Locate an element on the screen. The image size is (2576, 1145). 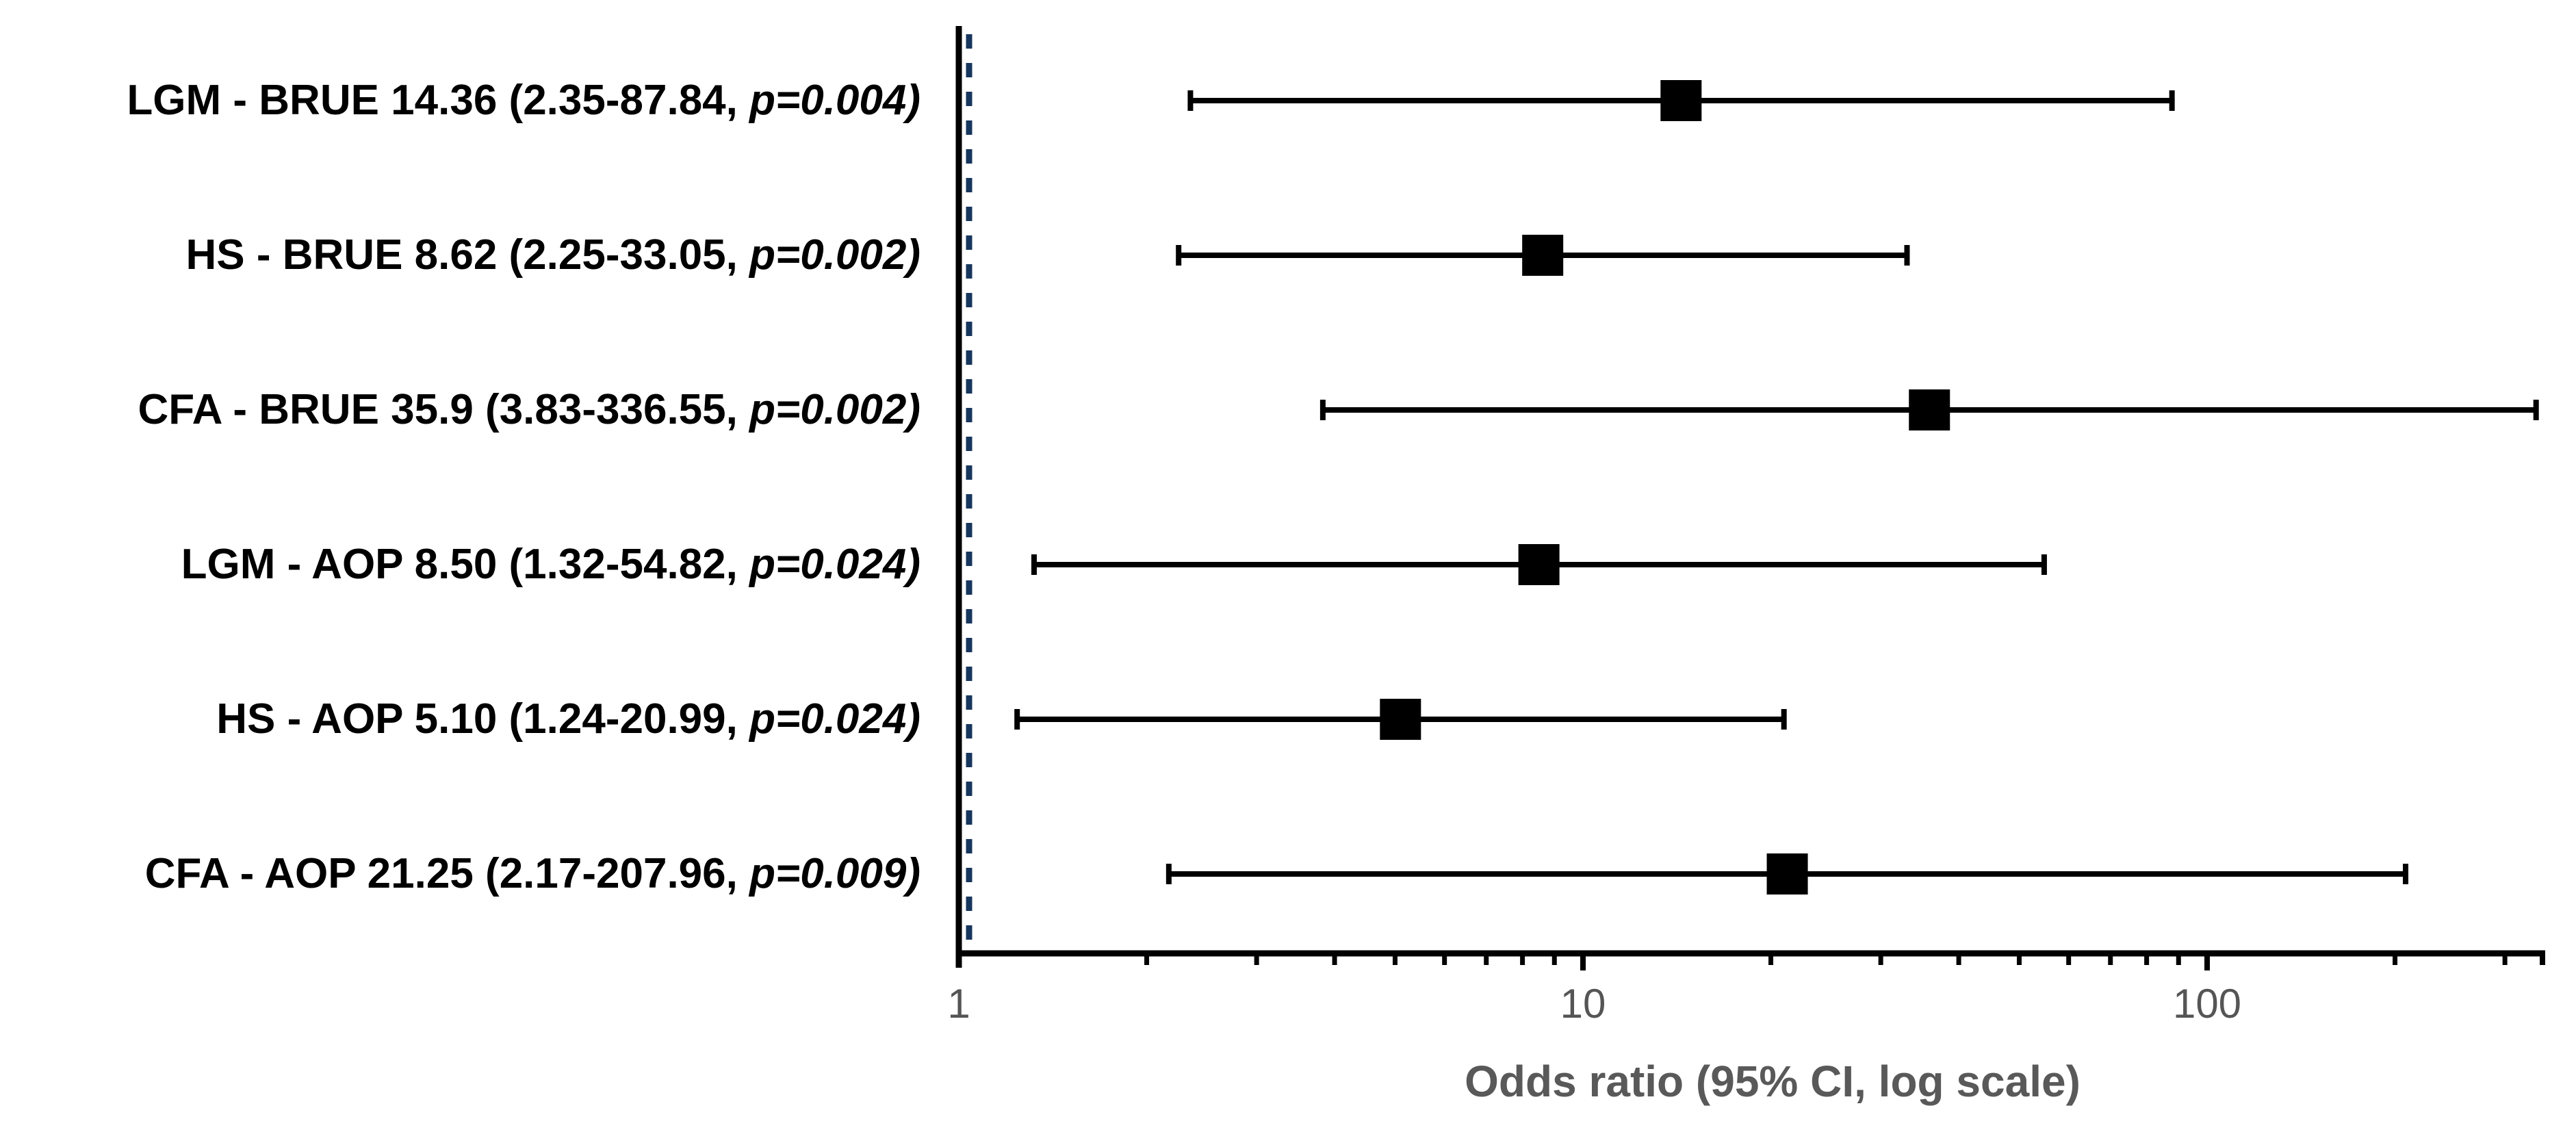
row-label-main: HS - AOP 5.10 (1.24-20.99, is located at coordinates (483, 719).